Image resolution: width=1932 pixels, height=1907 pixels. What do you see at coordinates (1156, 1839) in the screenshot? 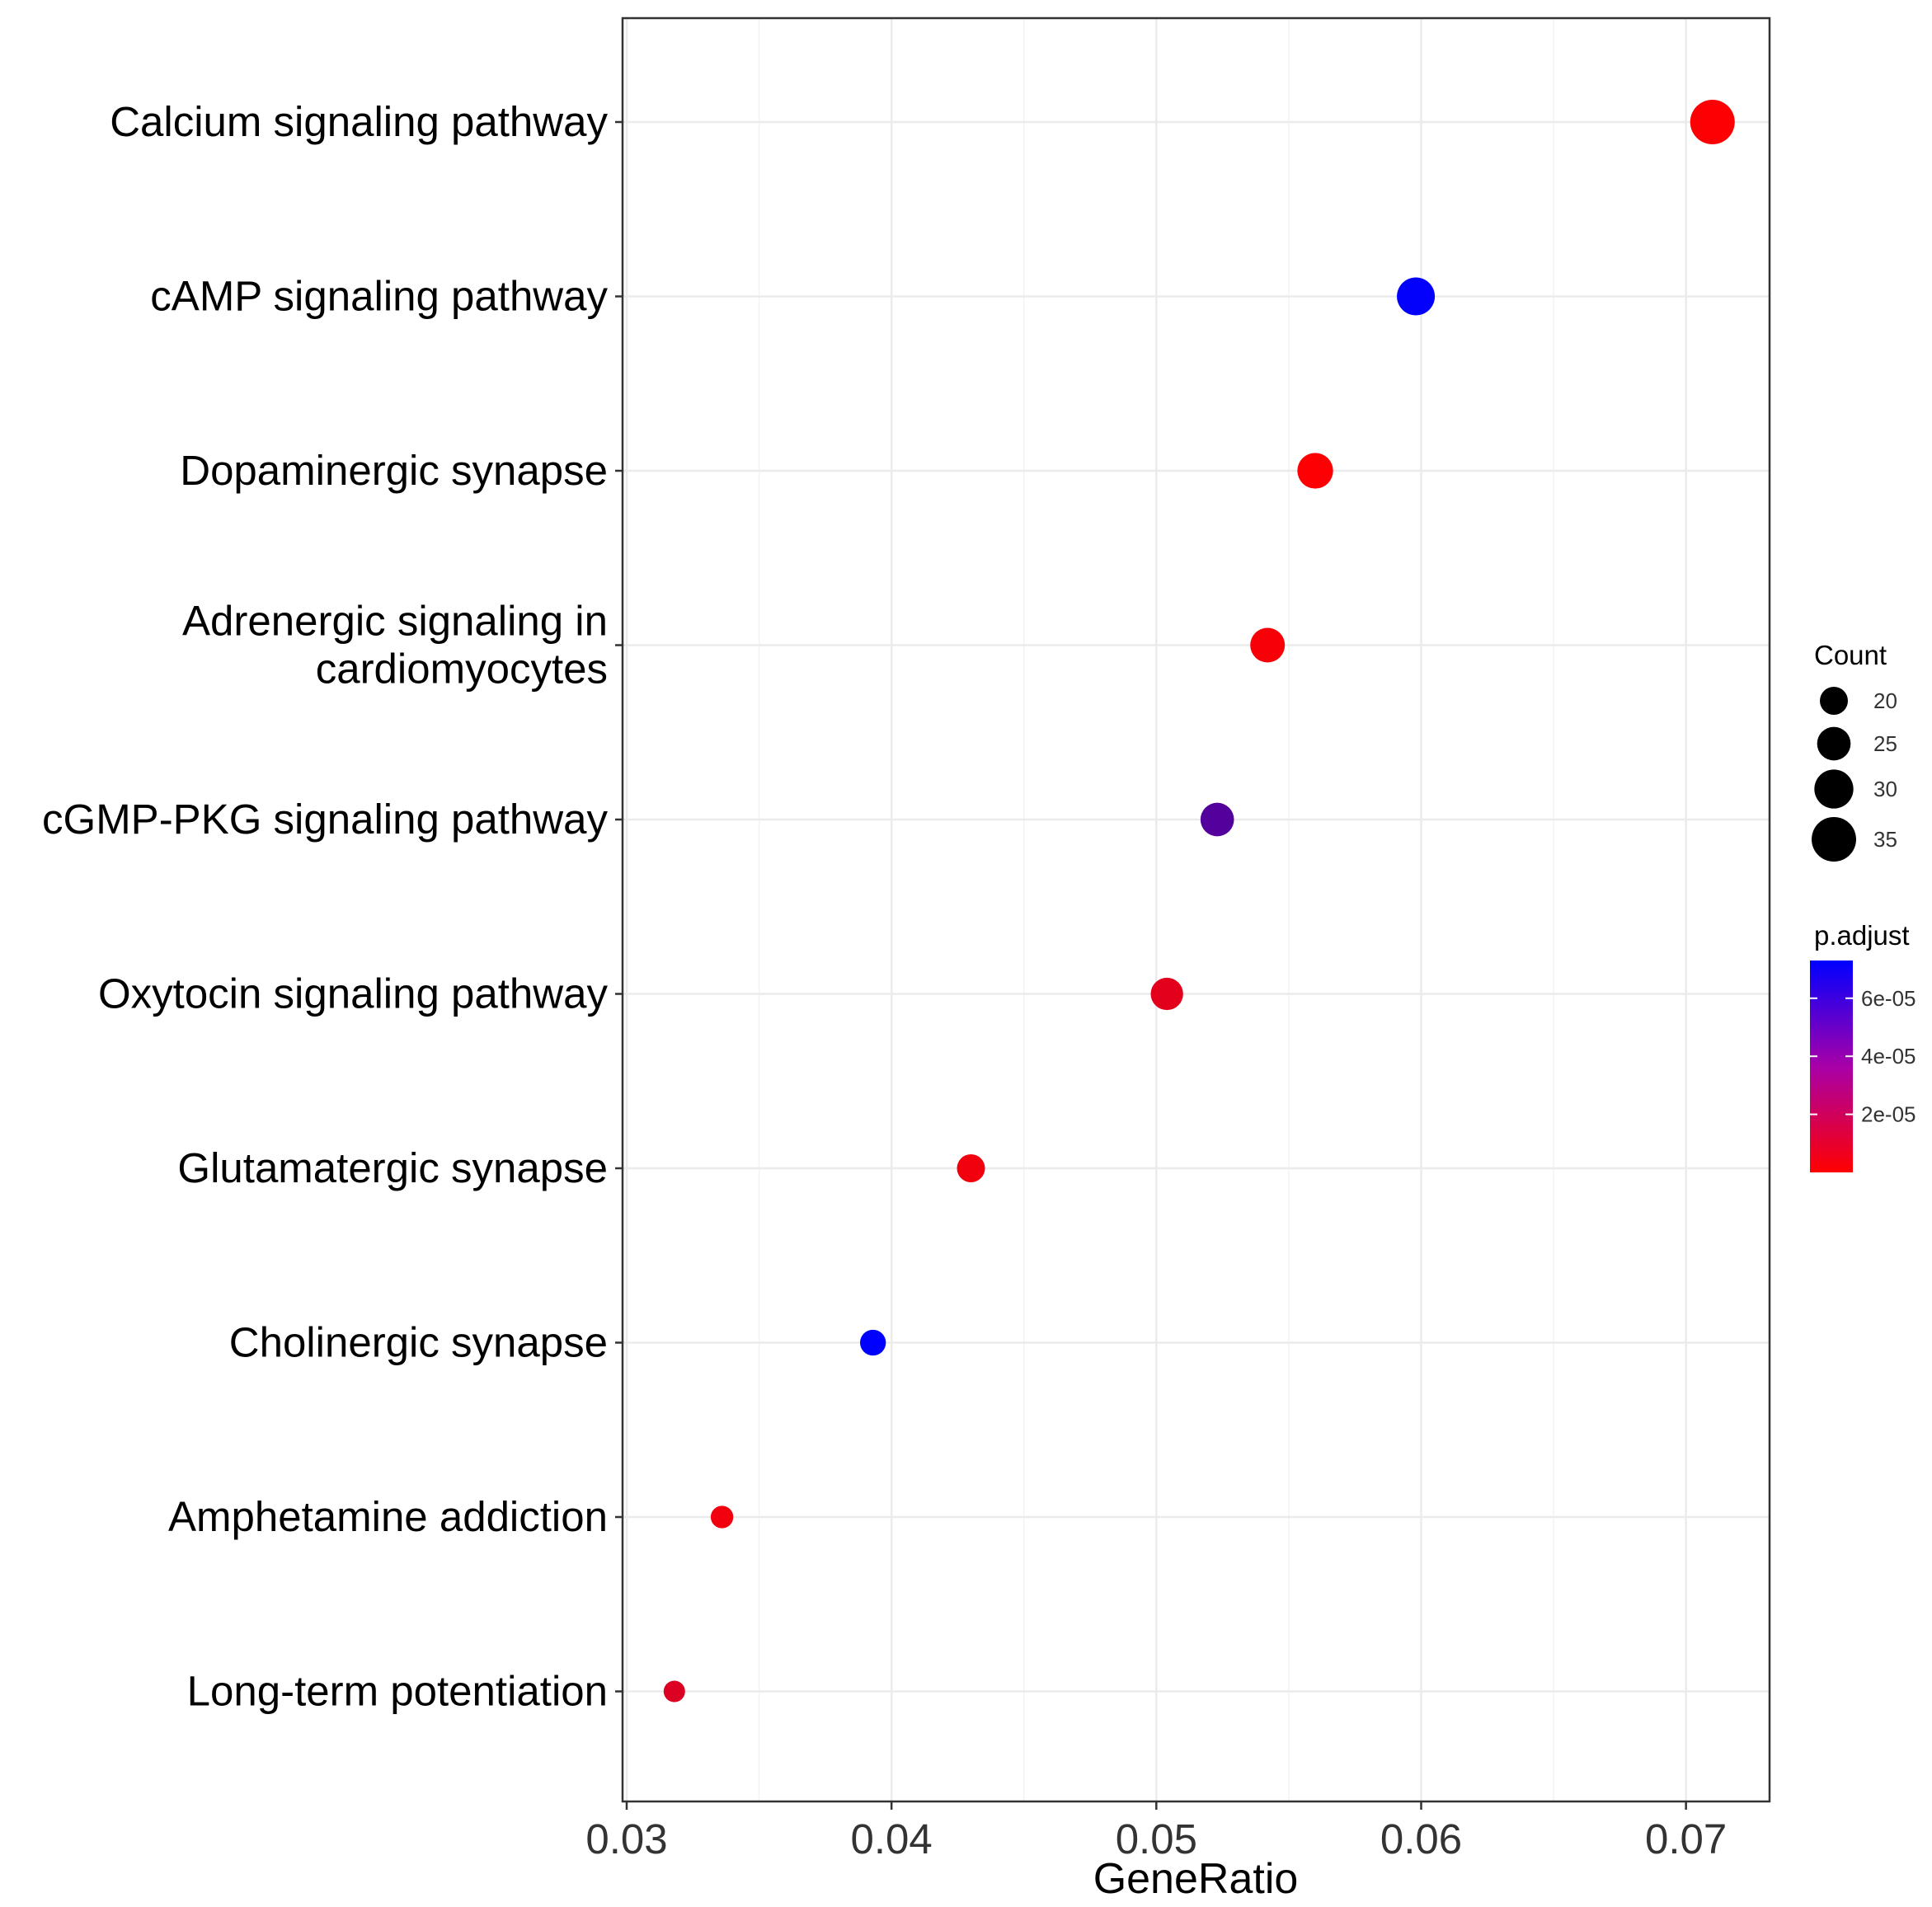
I see `x-tick-label: 0.05` at bounding box center [1156, 1839].